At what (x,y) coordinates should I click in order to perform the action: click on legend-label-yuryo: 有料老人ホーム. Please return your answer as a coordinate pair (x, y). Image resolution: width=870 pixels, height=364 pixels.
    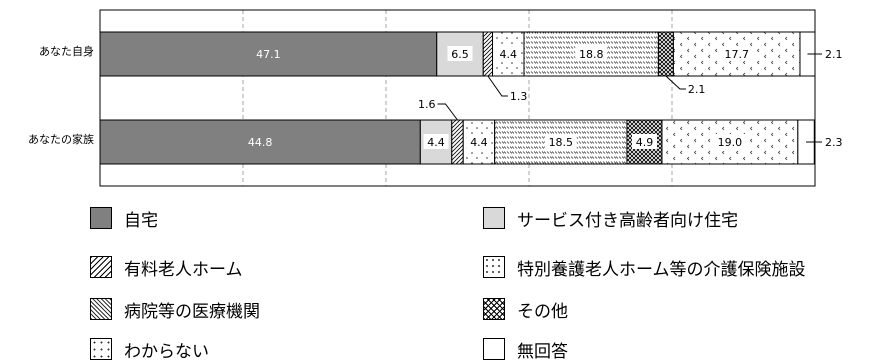
    Looking at the image, I should click on (183, 269).